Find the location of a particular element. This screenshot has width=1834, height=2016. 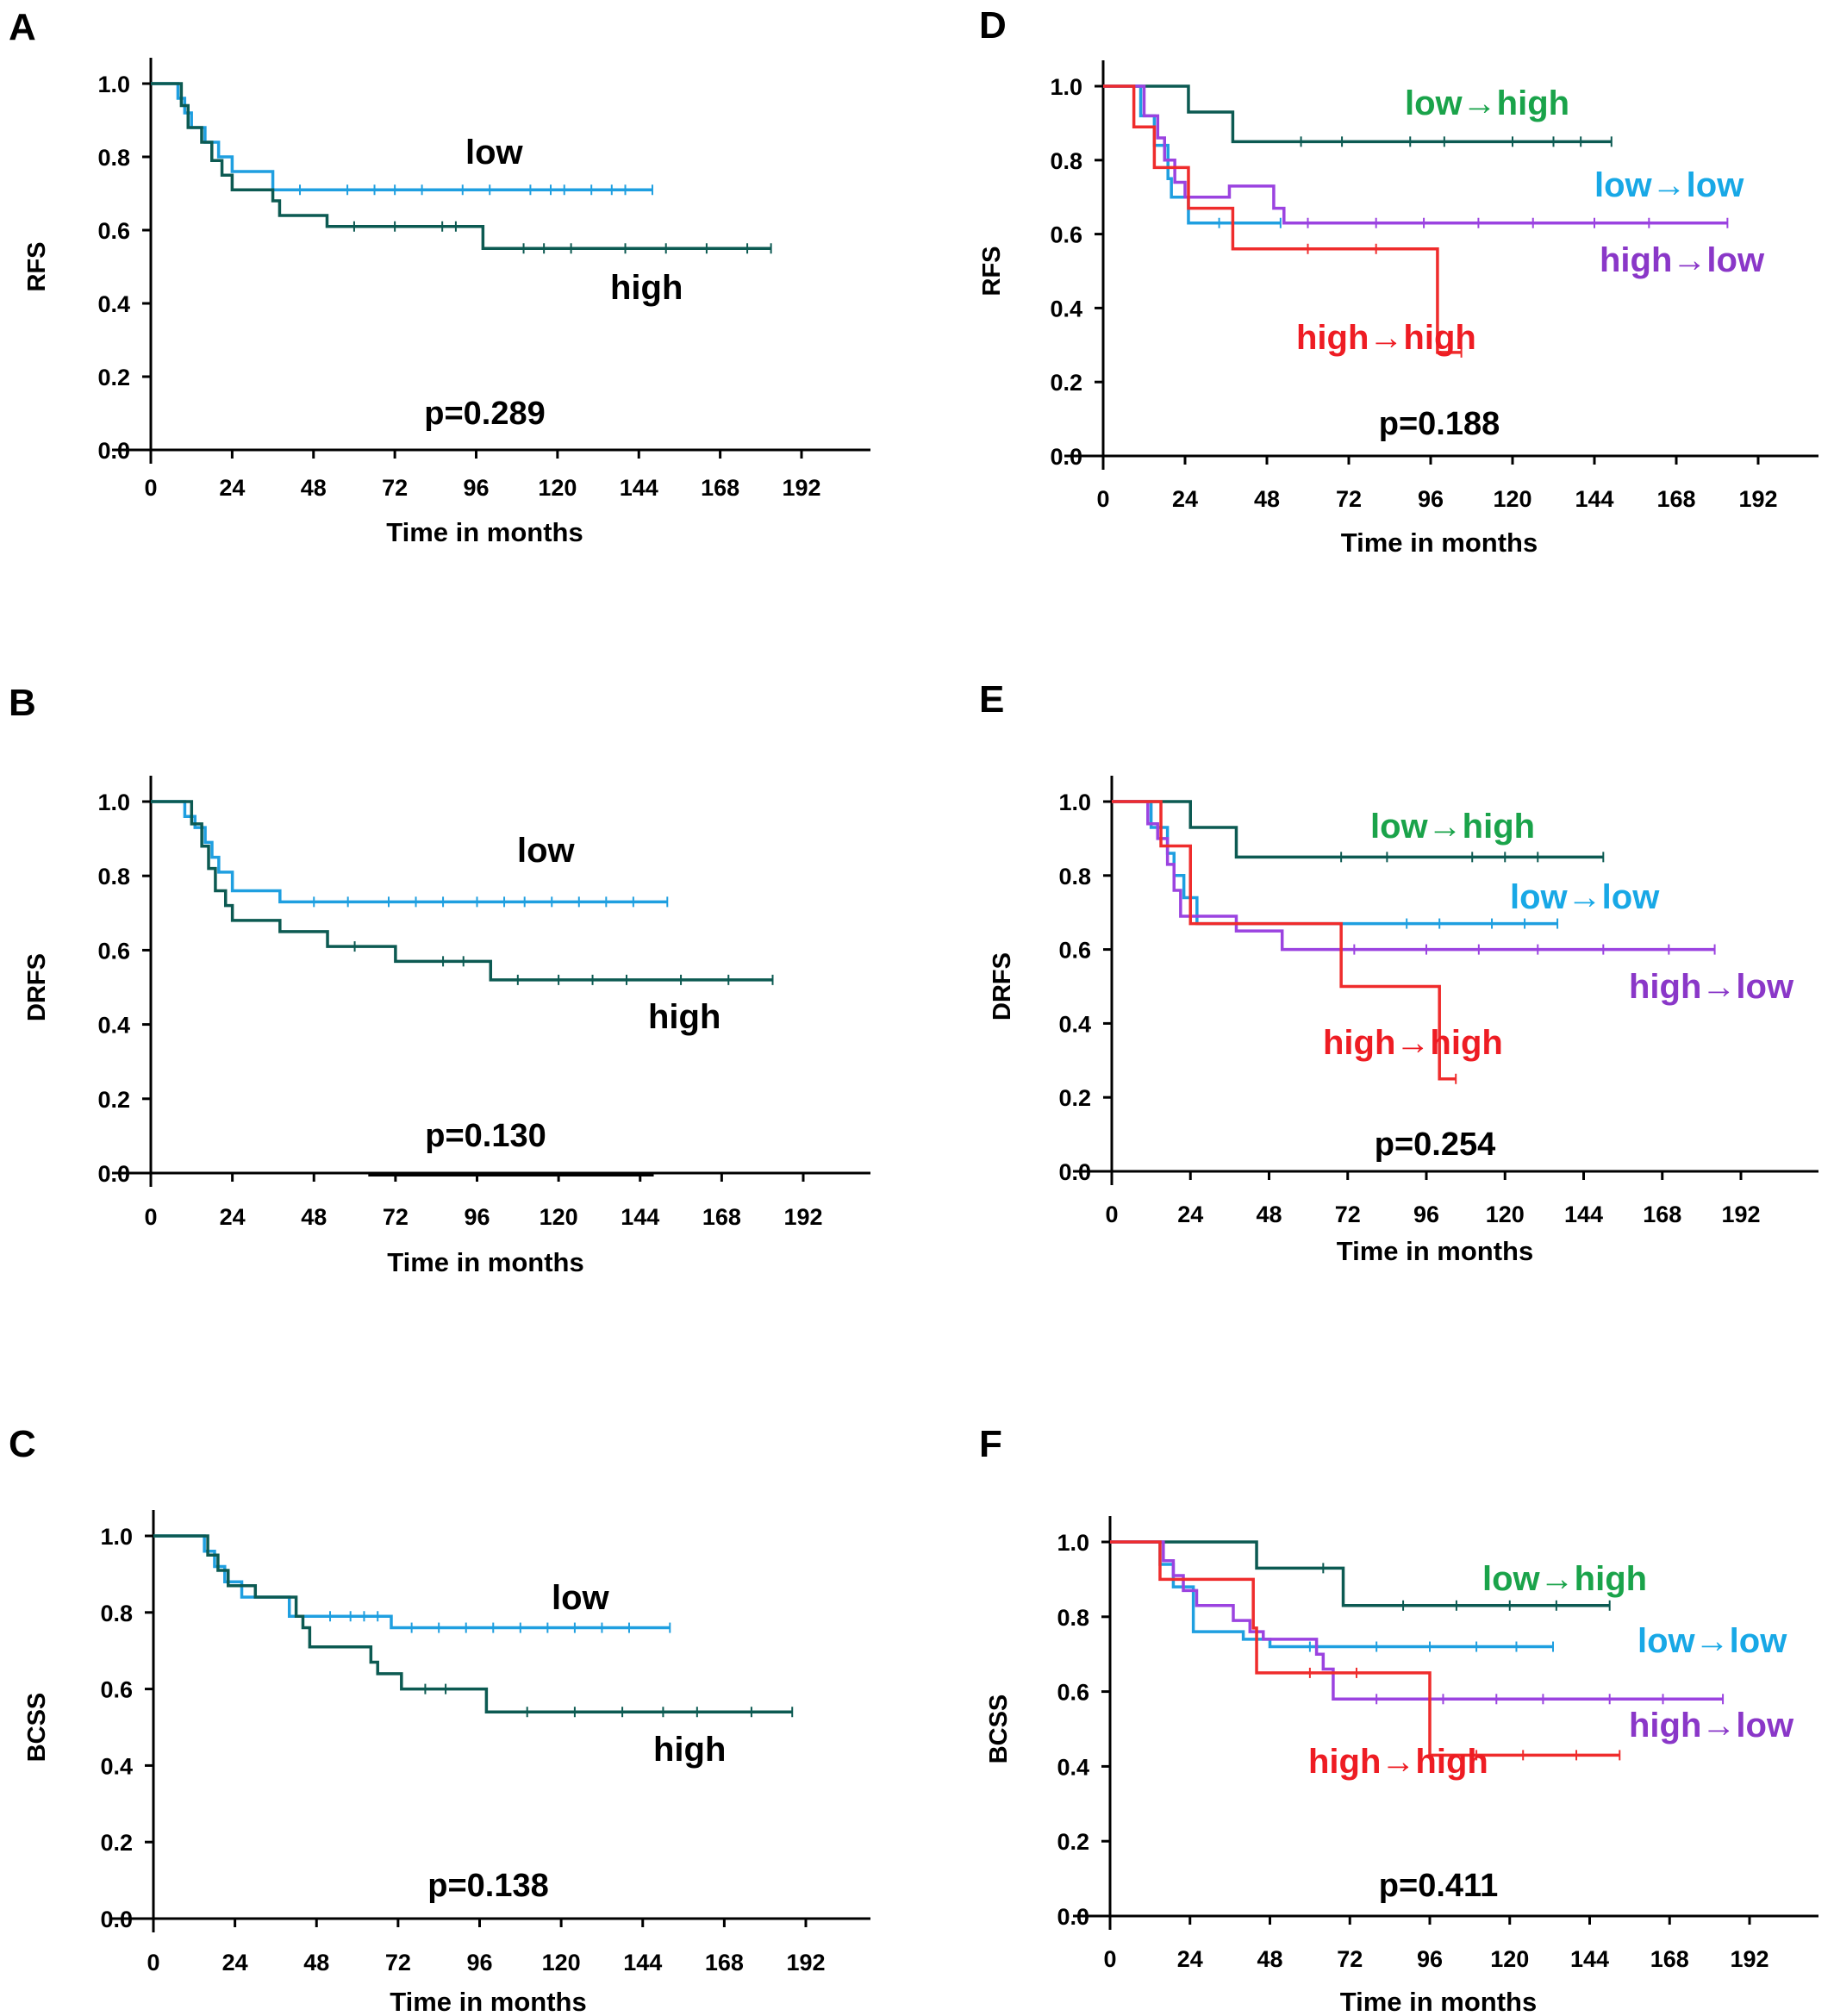

p-value: p=0.411 is located at coordinates (1438, 1886).